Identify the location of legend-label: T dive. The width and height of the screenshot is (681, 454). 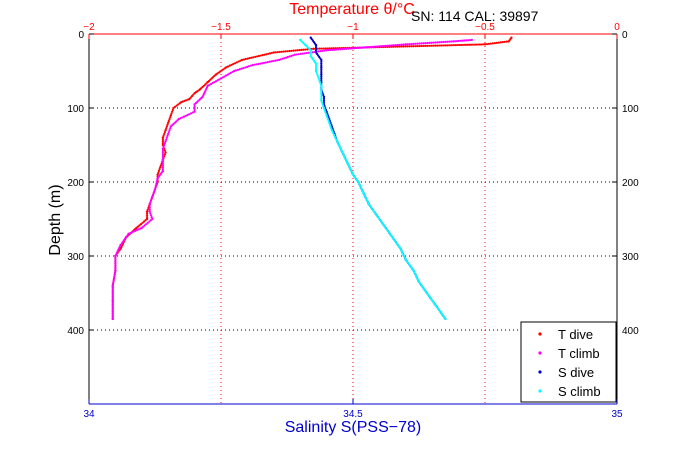
(575, 334).